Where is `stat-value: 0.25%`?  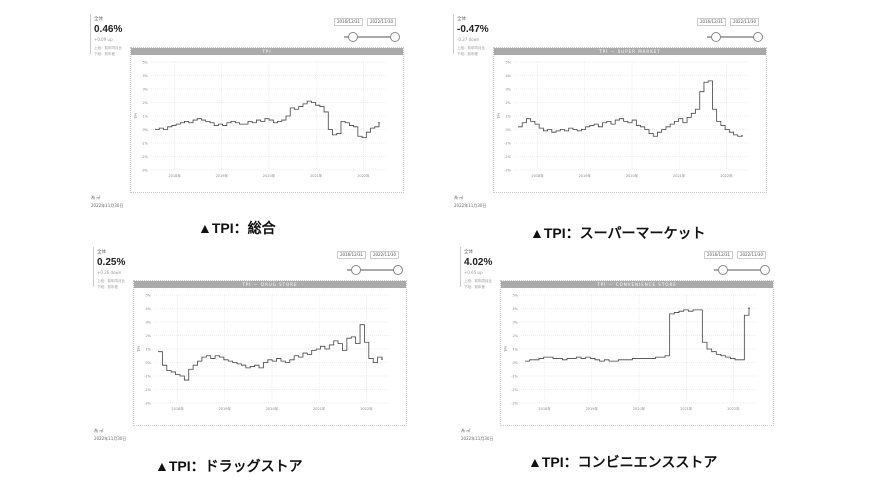
stat-value: 0.25% is located at coordinates (111, 262).